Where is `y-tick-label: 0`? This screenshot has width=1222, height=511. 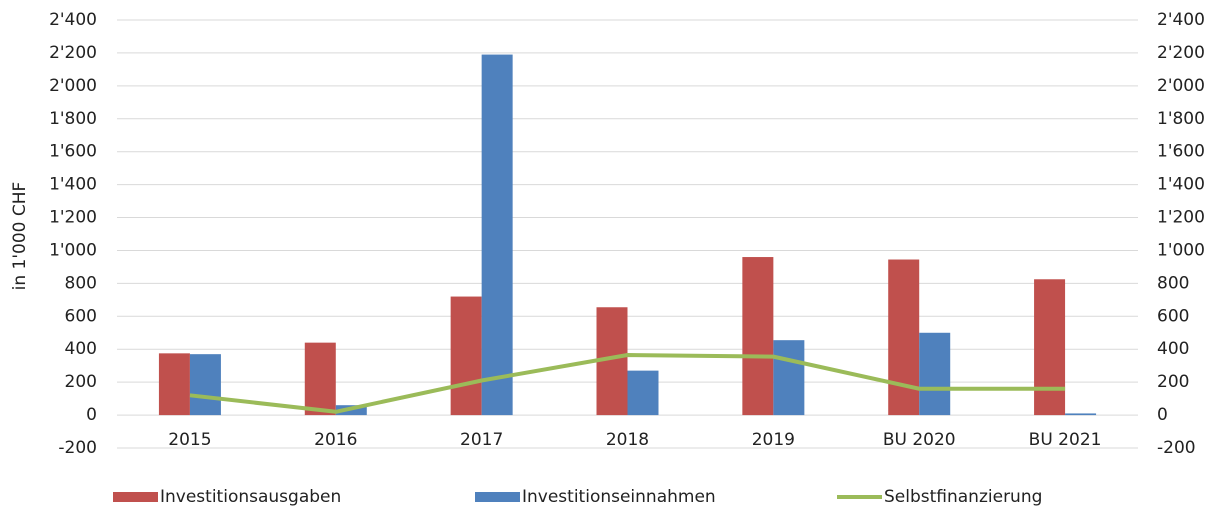 y-tick-label: 0 is located at coordinates (91, 415).